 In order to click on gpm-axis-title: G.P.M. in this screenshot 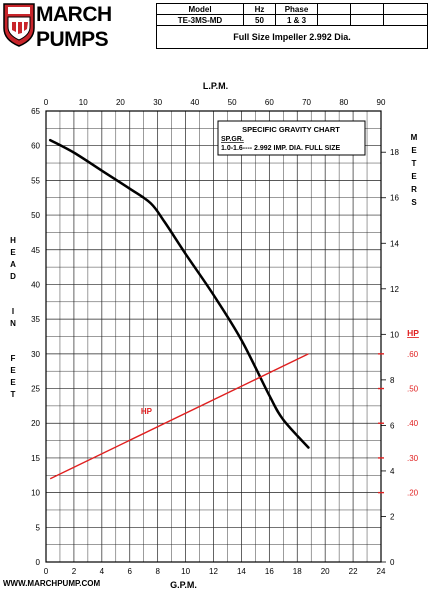, I will do `click(183, 585)`.